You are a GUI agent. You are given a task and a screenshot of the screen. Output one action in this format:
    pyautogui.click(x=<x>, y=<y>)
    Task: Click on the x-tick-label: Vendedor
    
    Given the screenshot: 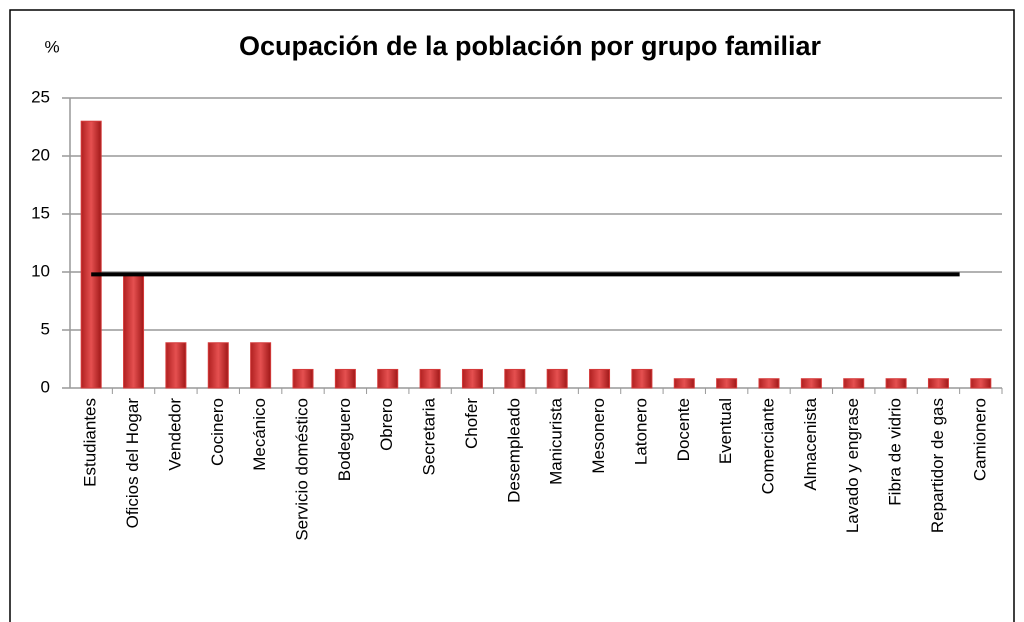 What is the action you would take?
    pyautogui.click(x=174, y=434)
    